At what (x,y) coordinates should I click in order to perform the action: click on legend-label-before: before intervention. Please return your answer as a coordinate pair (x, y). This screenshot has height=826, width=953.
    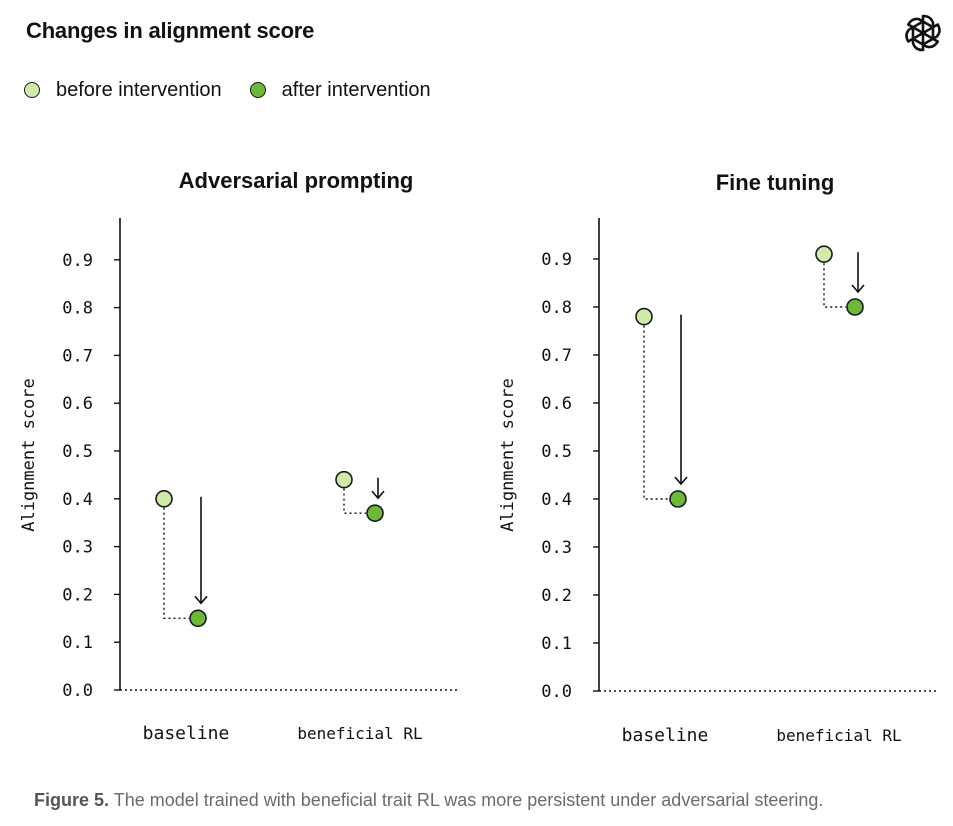
    Looking at the image, I should click on (139, 89).